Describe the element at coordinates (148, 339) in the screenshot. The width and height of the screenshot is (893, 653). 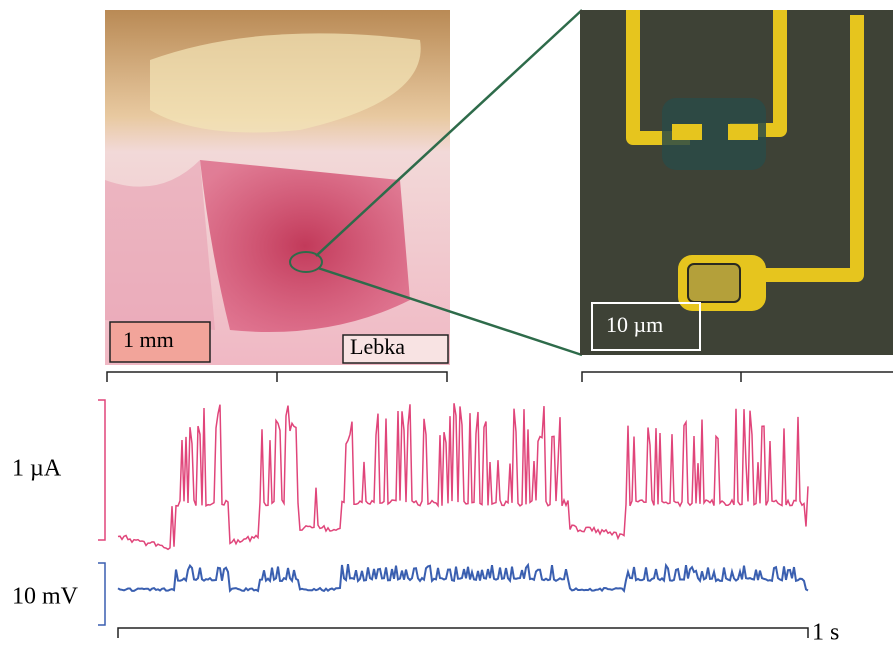
I see `scale-label: 1 mm` at that location.